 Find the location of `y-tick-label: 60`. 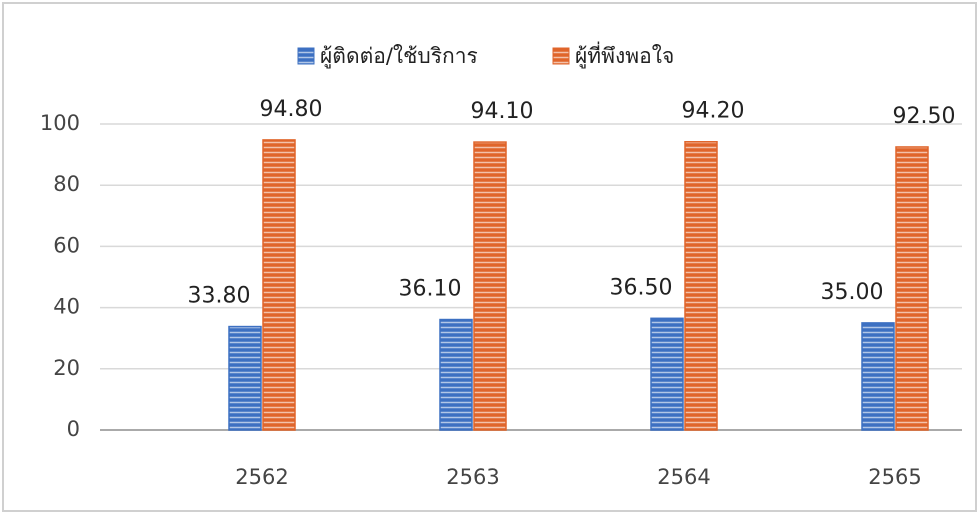

y-tick-label: 60 is located at coordinates (66, 245).